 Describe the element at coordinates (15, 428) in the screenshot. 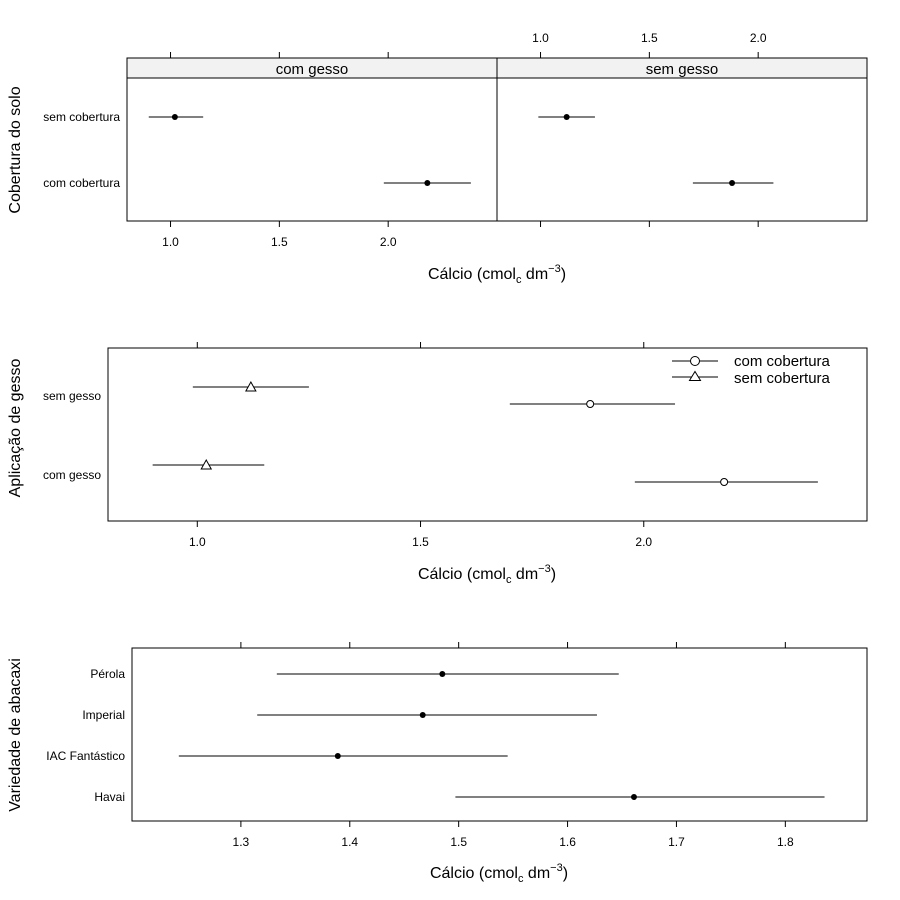

I see `y-axis-title: Aplicação de gesso` at that location.